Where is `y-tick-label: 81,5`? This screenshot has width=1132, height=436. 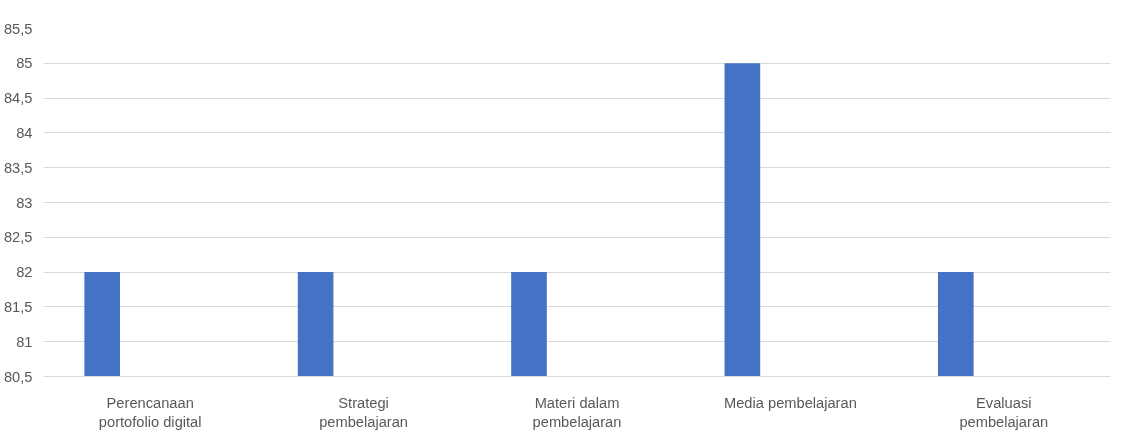
y-tick-label: 81,5 is located at coordinates (18, 306).